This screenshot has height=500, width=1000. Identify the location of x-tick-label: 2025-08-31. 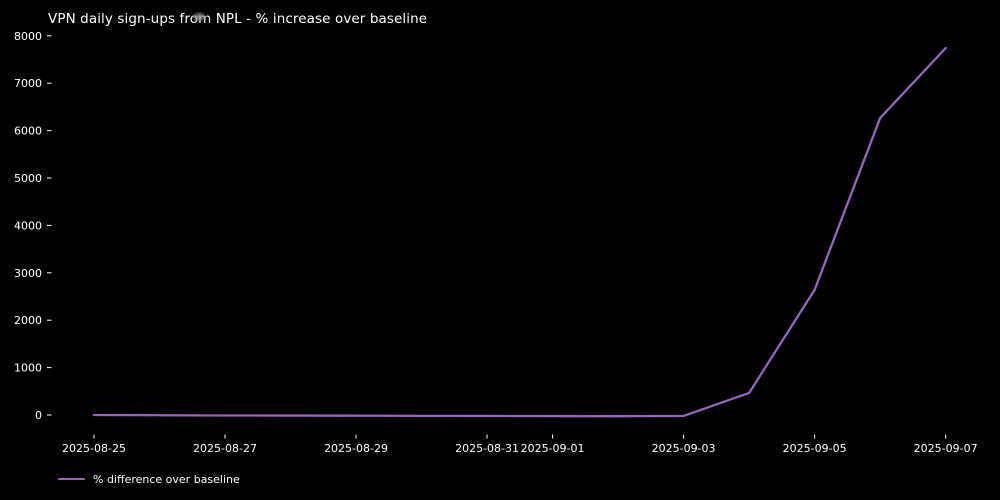
(487, 448).